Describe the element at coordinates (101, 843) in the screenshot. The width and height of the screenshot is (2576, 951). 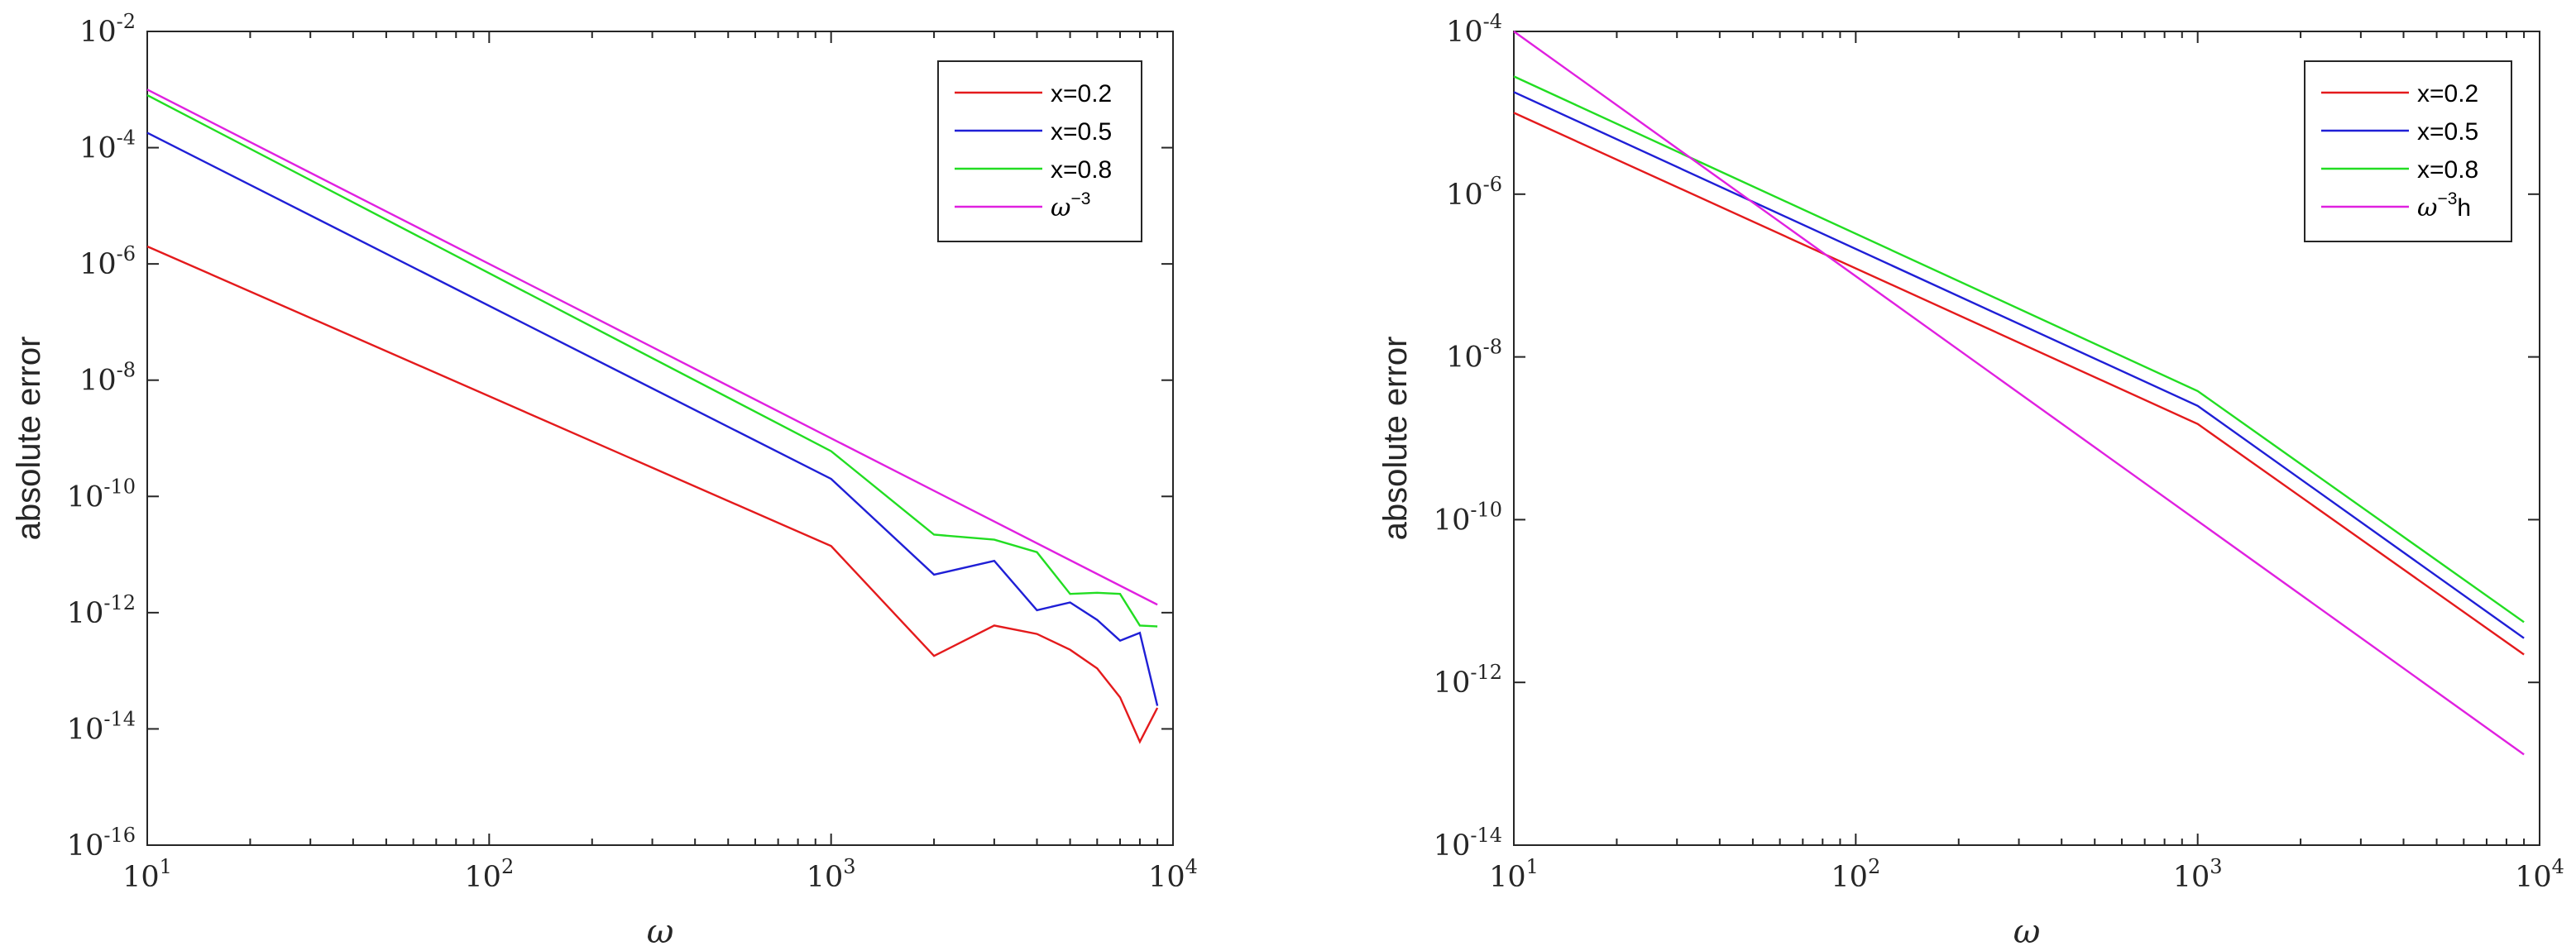
I see `y-tick-label: 10⁻¹⁶` at that location.